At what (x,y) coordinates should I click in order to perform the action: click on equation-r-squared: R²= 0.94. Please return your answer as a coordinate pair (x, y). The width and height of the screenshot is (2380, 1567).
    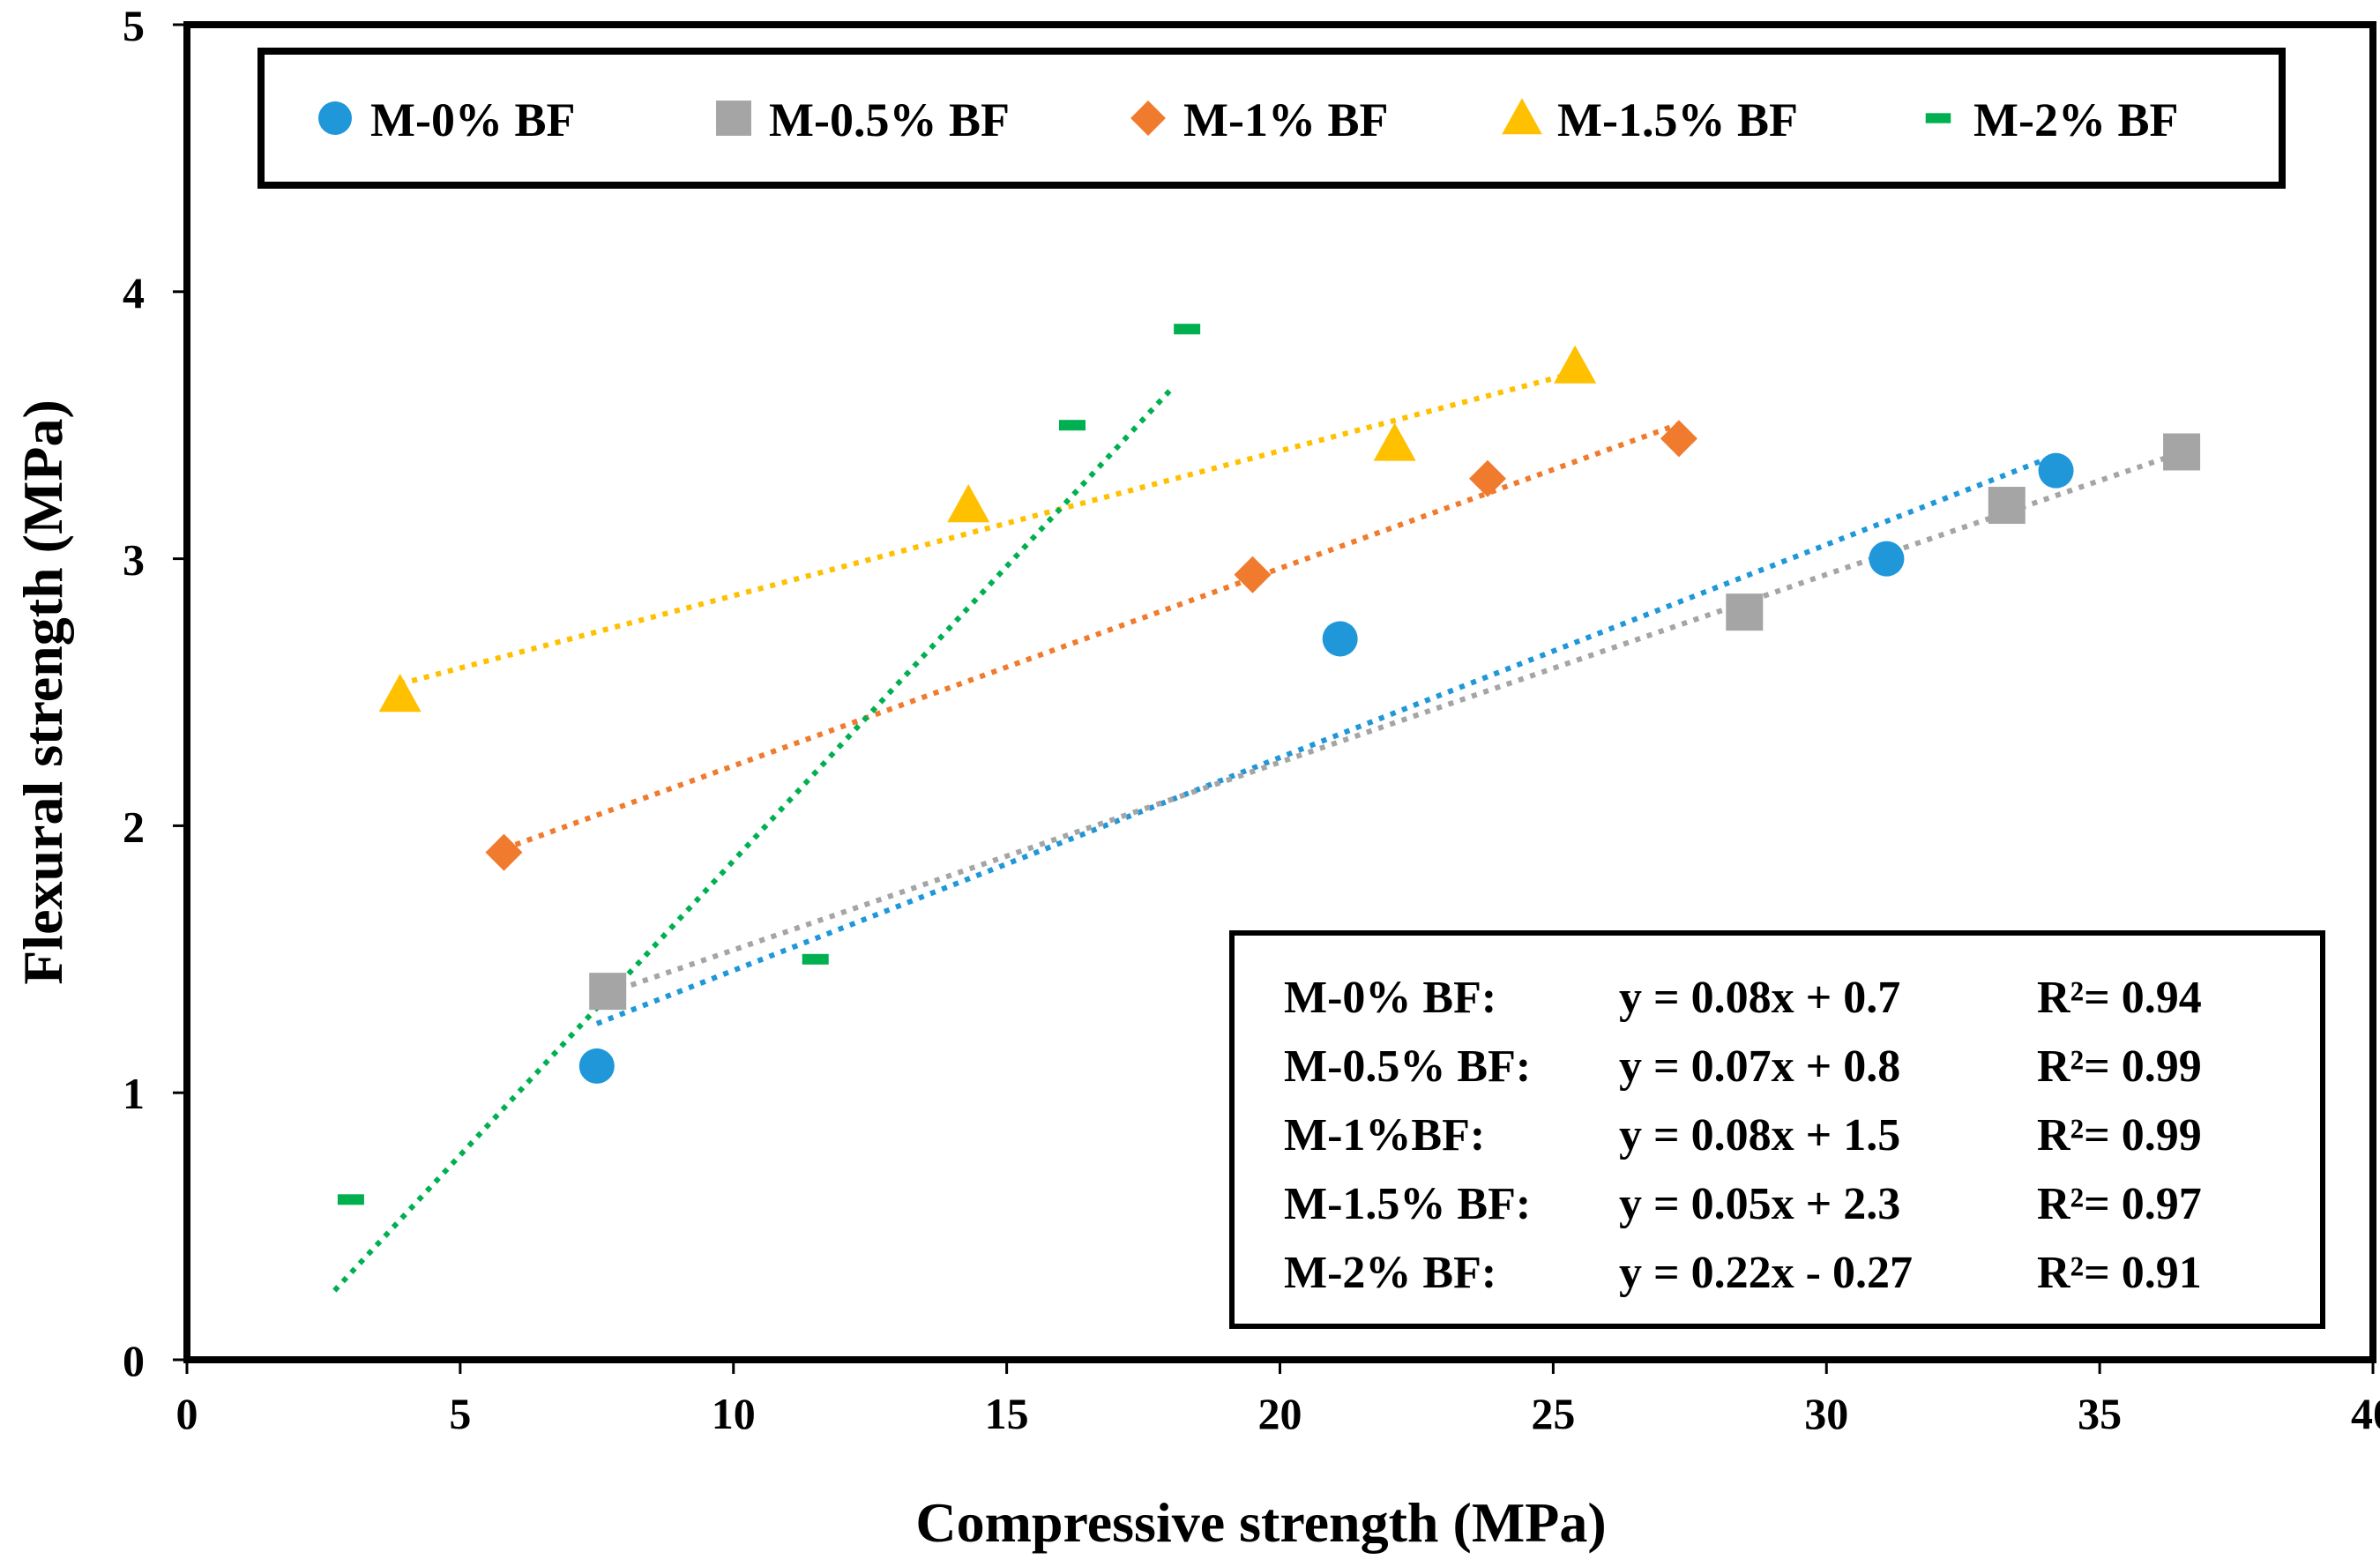
    Looking at the image, I should click on (2119, 998).